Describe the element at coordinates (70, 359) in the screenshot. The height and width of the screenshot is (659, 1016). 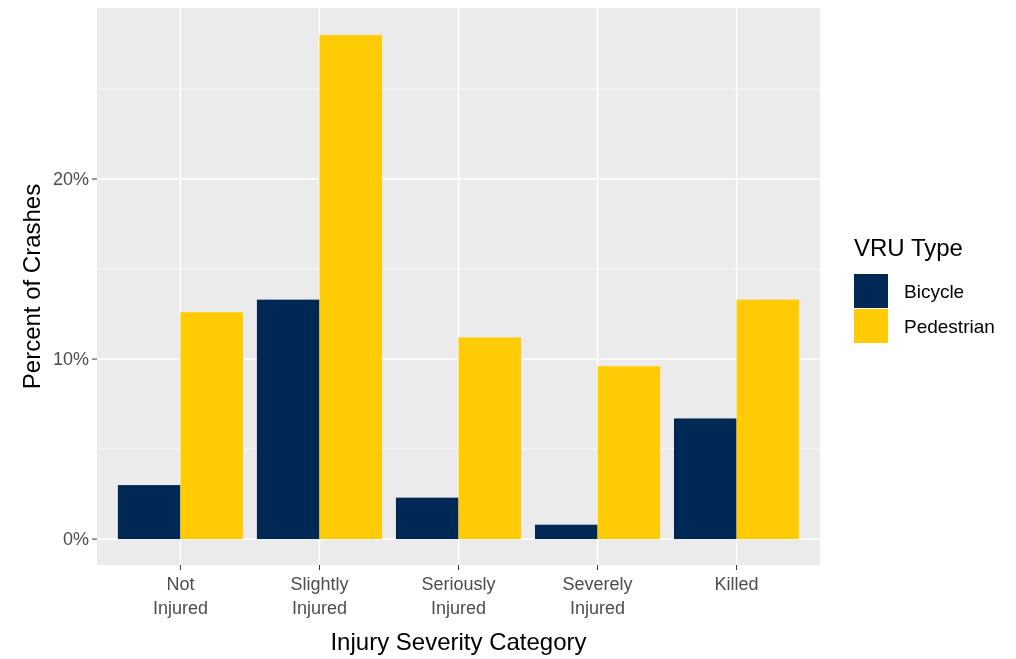
I see `y-tick-label: 10%` at that location.